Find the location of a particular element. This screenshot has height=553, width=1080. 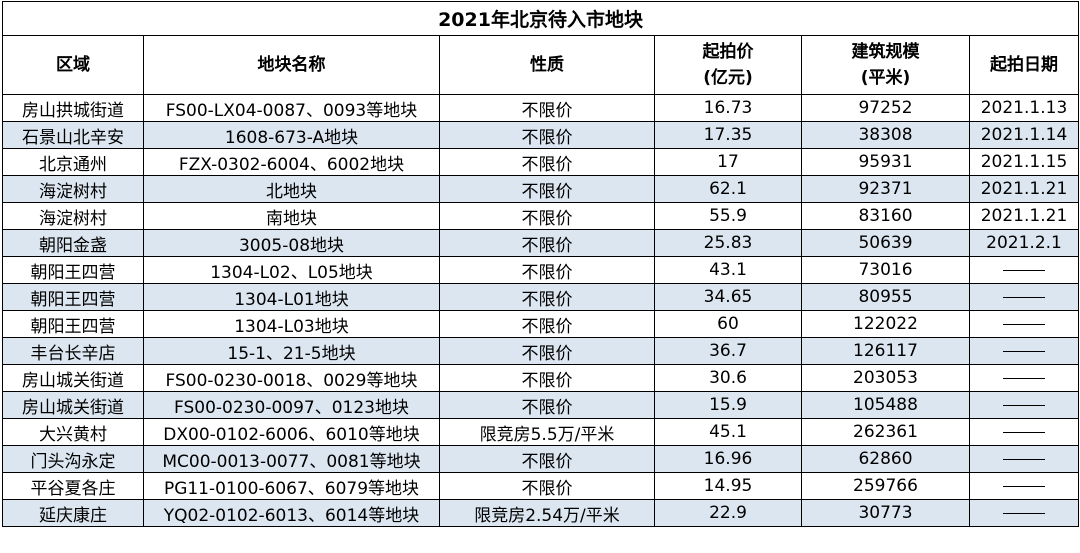

cell-start-date: 2021.1.14 is located at coordinates (1024, 135).